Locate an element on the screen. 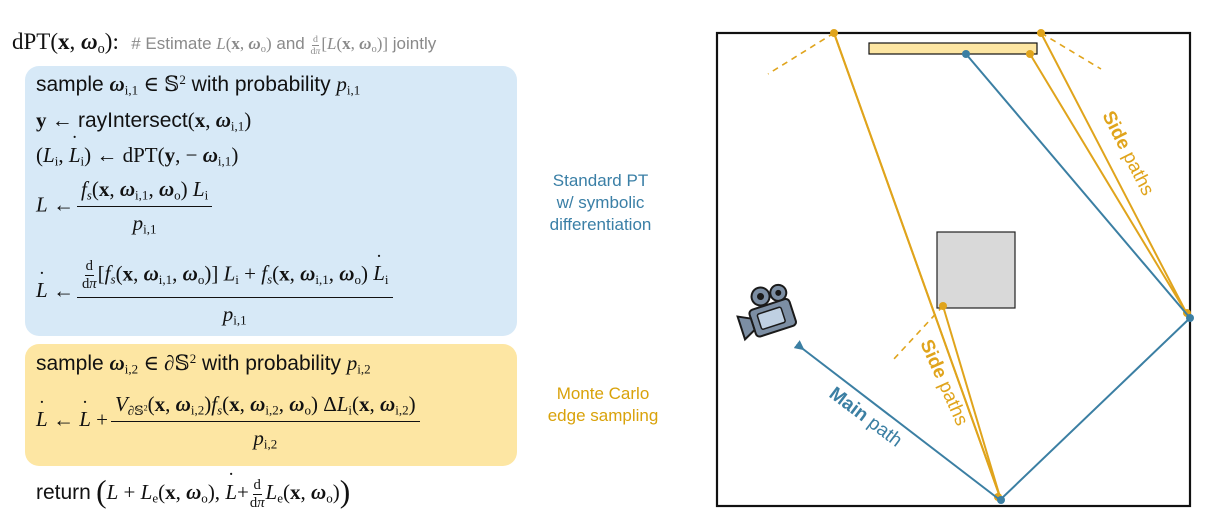  line-recursive-call: (Li, Li) ← dPT(y, − ωi,1) is located at coordinates (137, 149).